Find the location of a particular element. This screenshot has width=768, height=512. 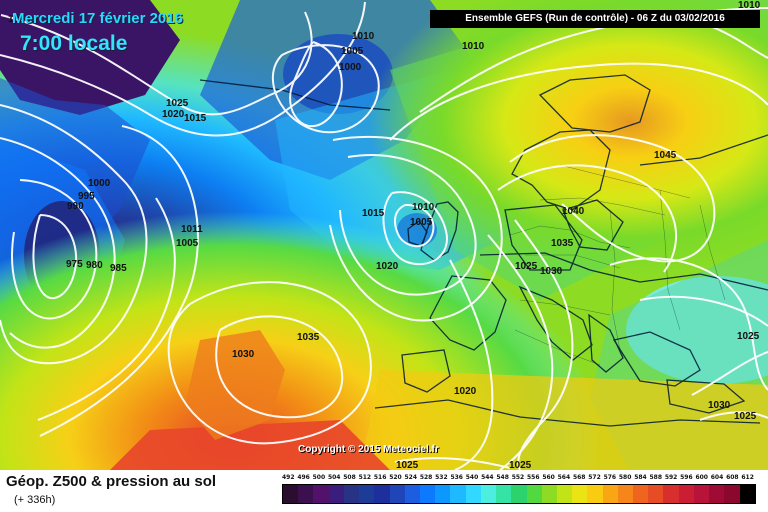

legend-value: 584 is located at coordinates (640, 477).